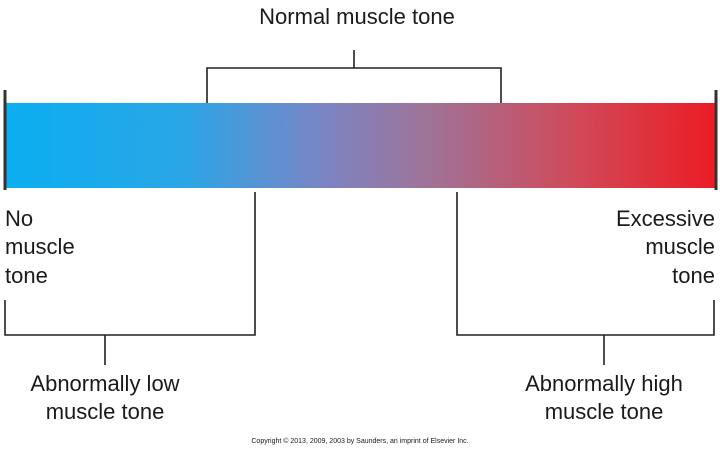  Describe the element at coordinates (104, 383) in the screenshot. I see `low-label-line: Abnormally low` at that location.